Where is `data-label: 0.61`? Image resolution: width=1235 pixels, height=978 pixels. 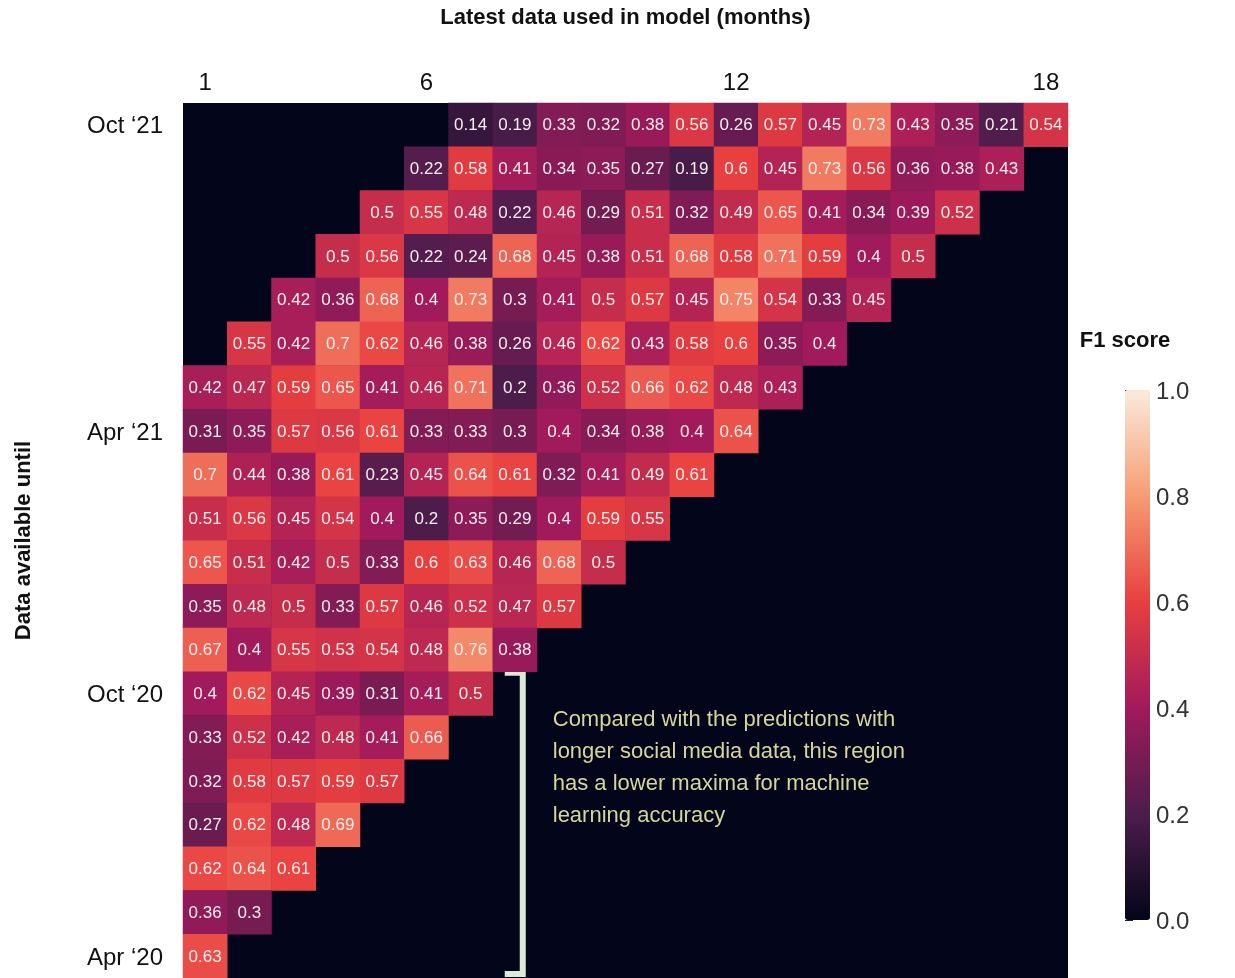
data-label: 0.61 is located at coordinates (515, 475).